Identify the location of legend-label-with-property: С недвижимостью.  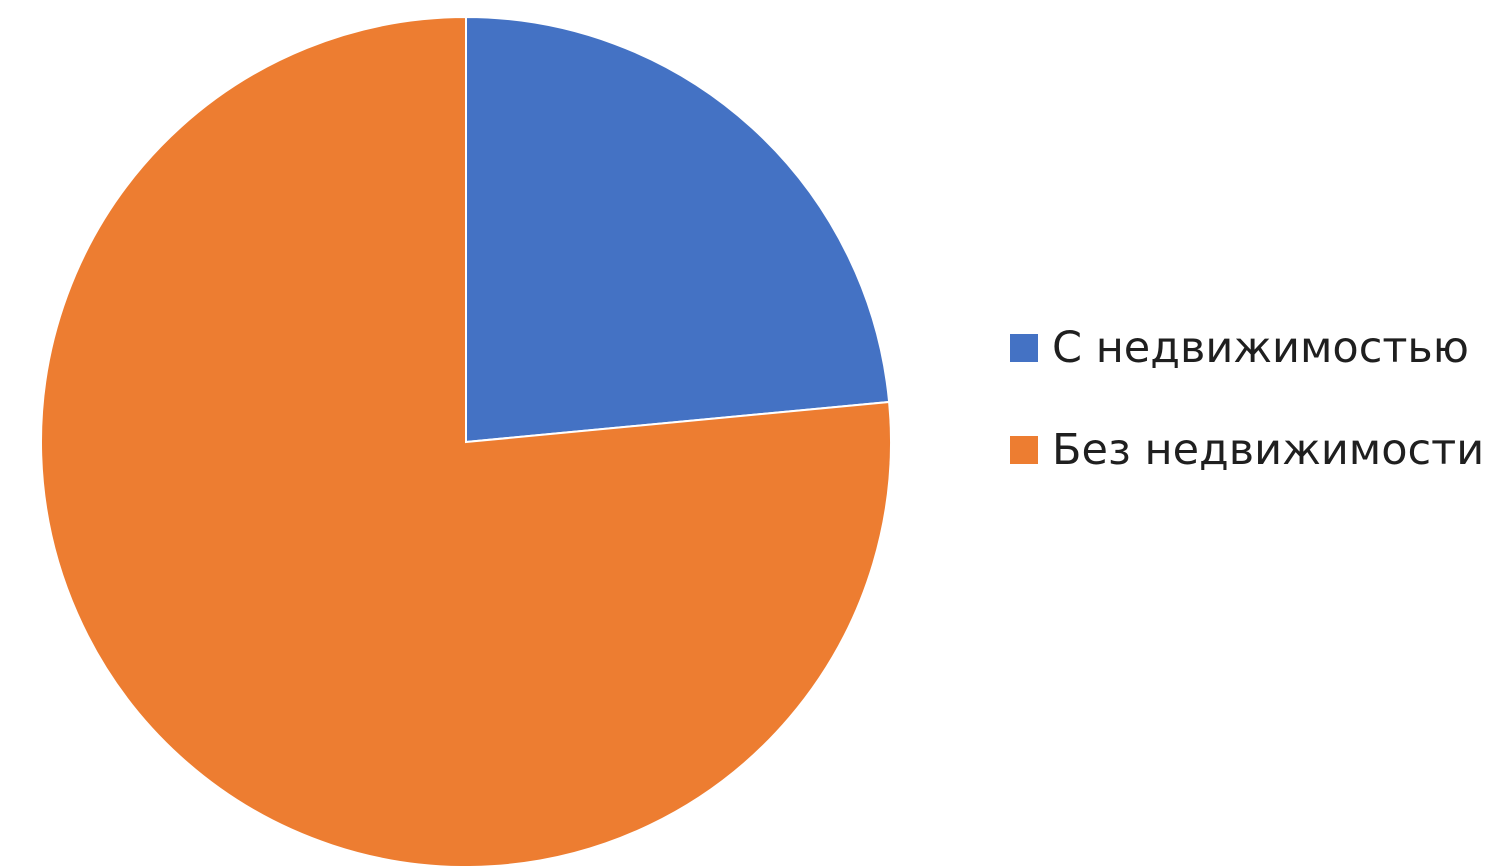
(1260, 347).